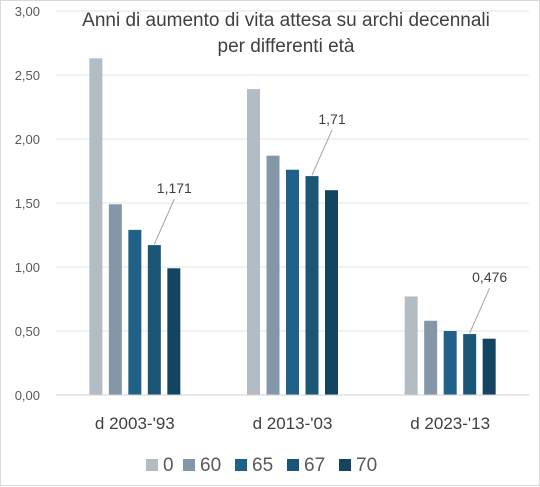 This screenshot has height=487, width=540. I want to click on data-label: 1,171, so click(174, 188).